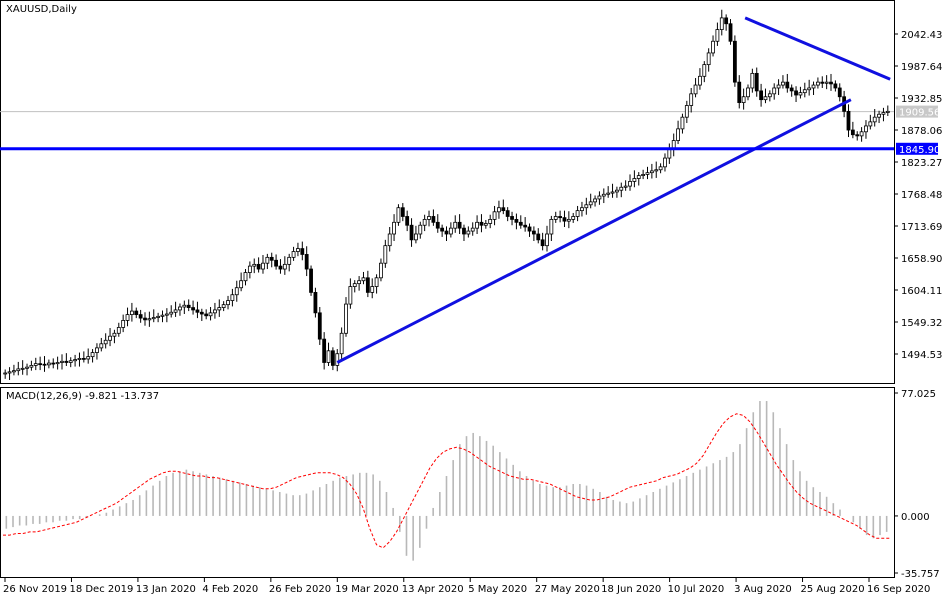 The height and width of the screenshot is (600, 950). What do you see at coordinates (567, 589) in the screenshot?
I see `time-tick-label: 27 May 2020` at bounding box center [567, 589].